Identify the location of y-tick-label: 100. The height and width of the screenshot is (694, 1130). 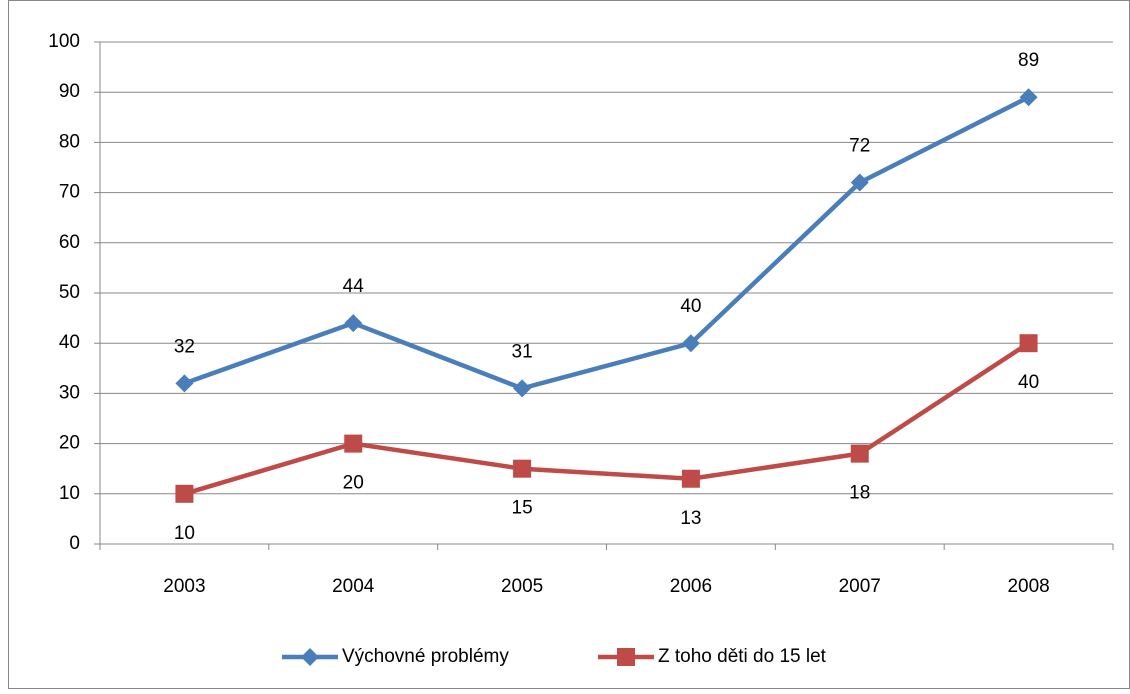
(64, 41).